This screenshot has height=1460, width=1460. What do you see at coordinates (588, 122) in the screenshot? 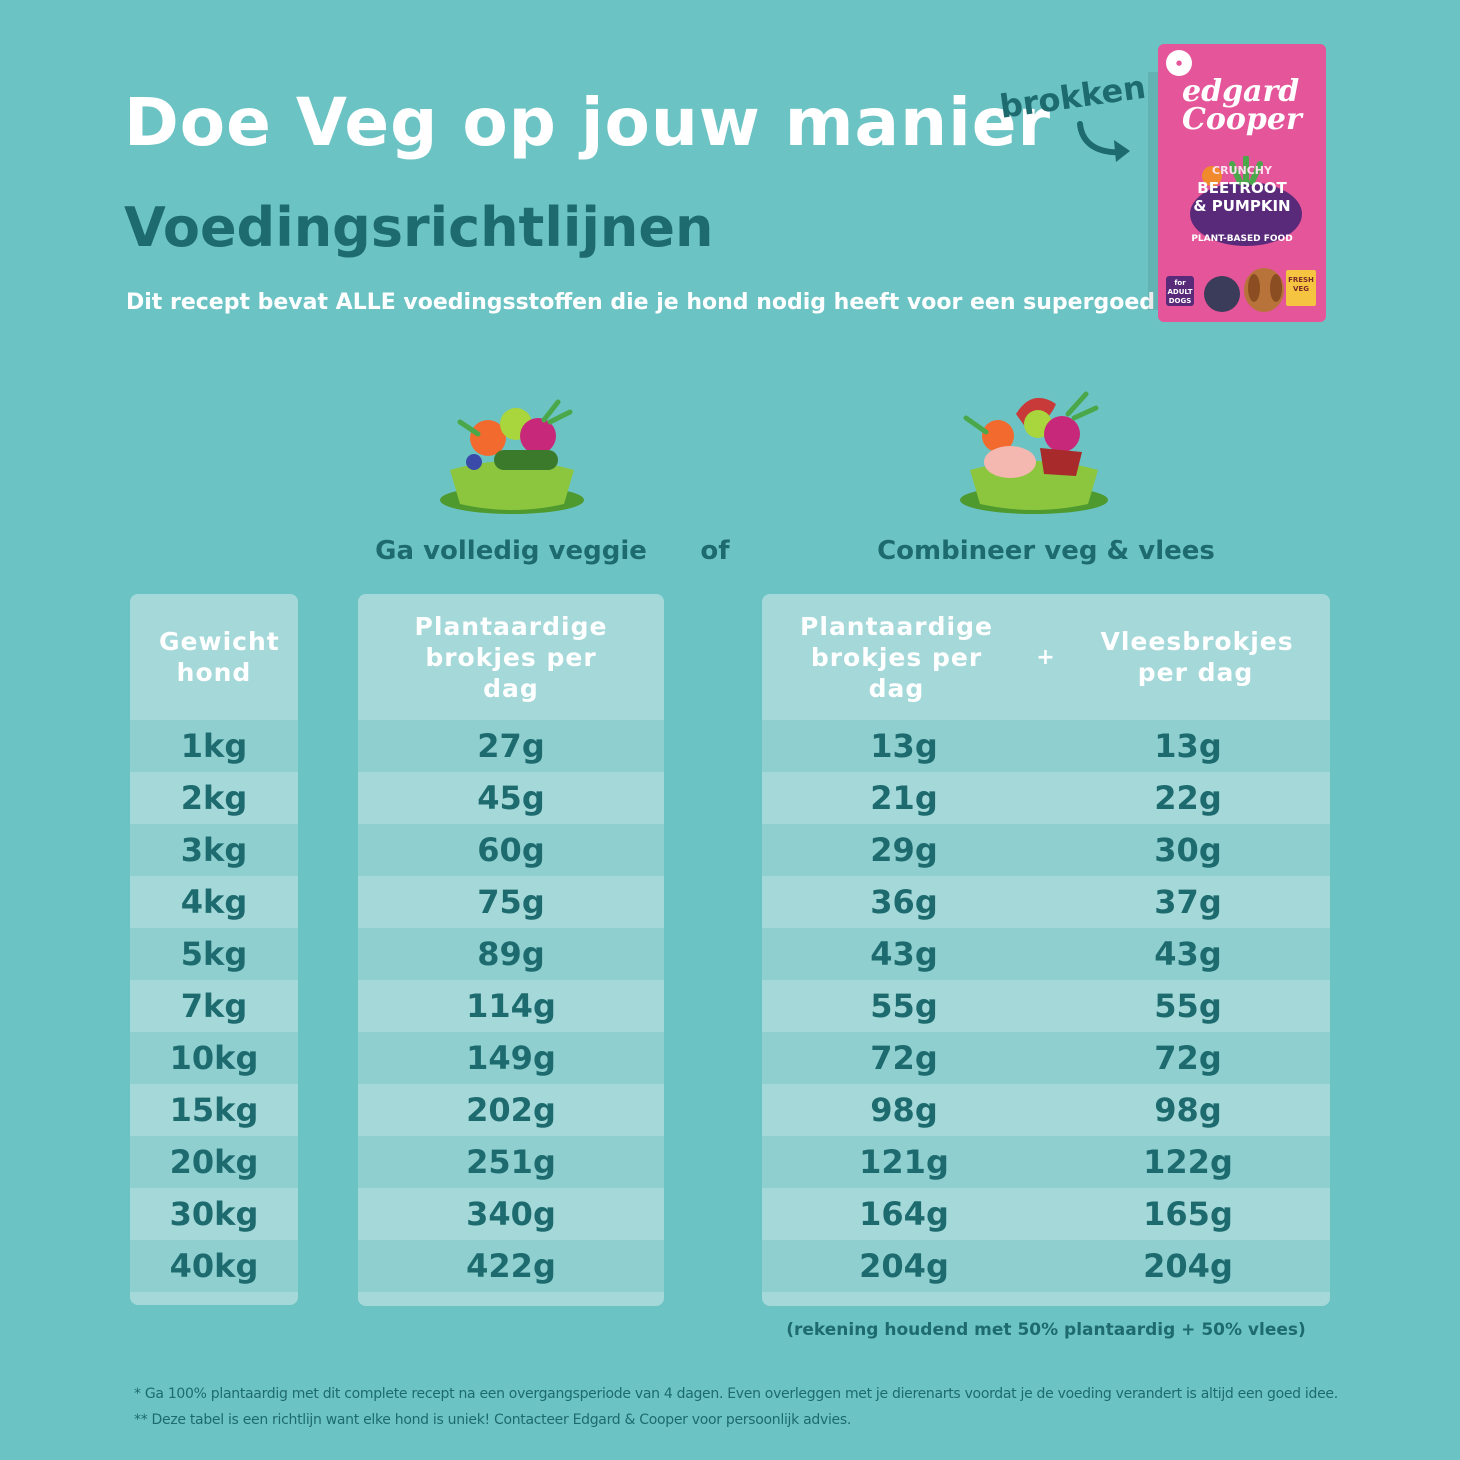
I see `page-title: Doe Veg op jouw manier` at bounding box center [588, 122].